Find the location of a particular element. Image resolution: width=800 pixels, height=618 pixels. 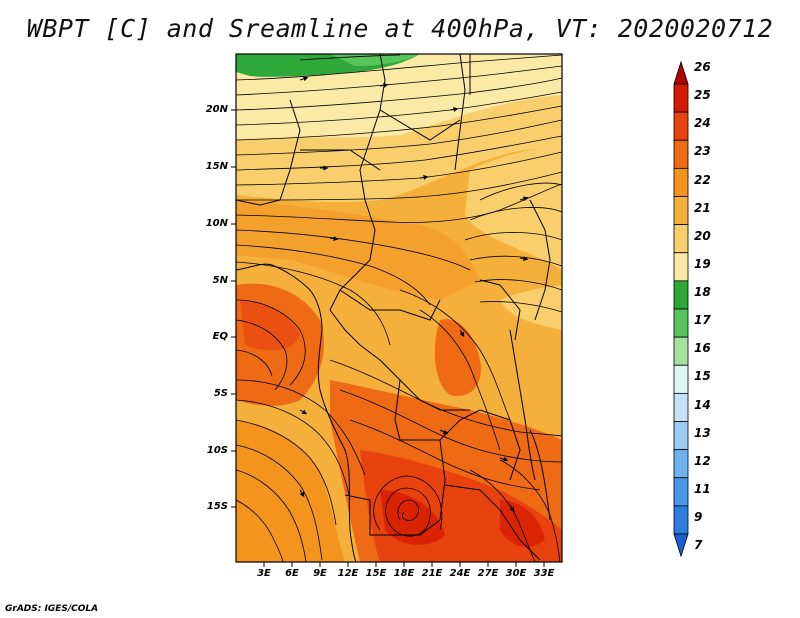

lon-ticks is located at coordinates (404, 564).